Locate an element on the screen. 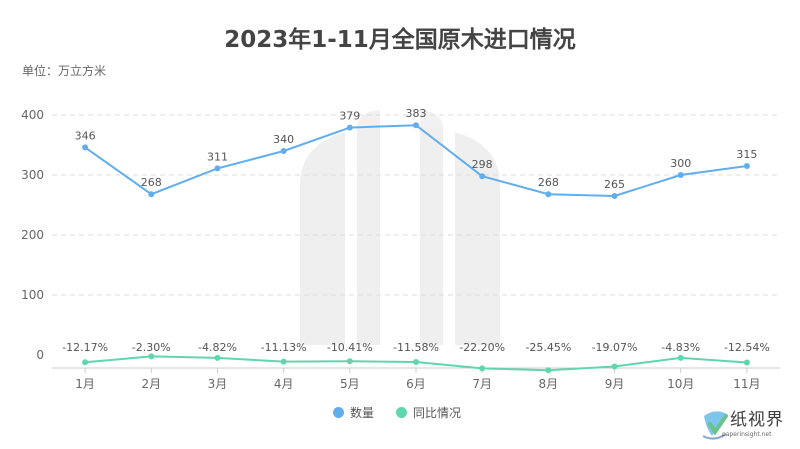  data-label: -2.30% is located at coordinates (151, 347).